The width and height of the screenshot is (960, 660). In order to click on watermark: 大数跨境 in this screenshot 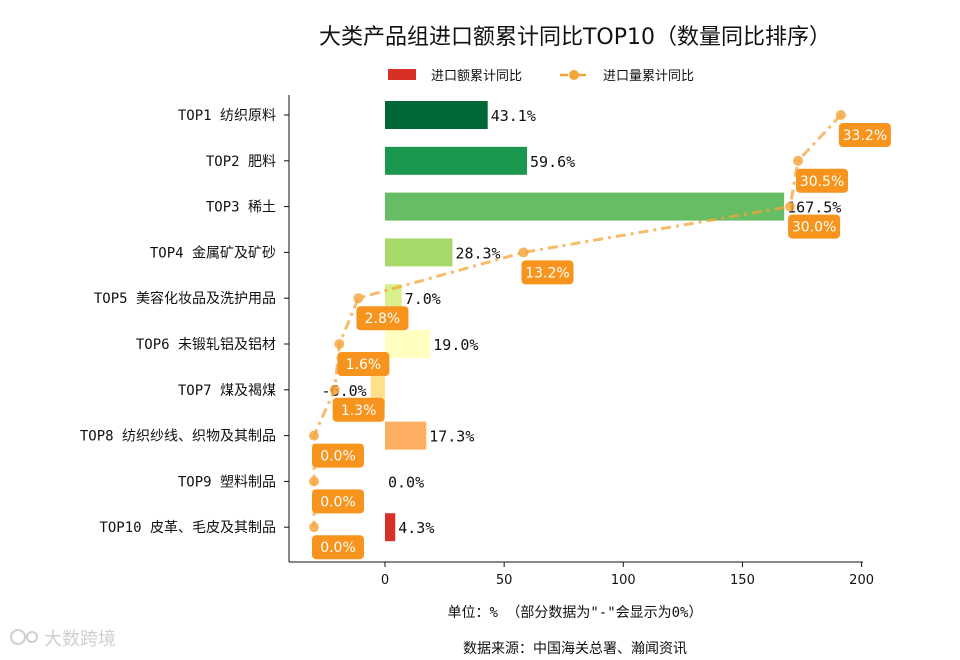, I will do `click(63, 639)`.